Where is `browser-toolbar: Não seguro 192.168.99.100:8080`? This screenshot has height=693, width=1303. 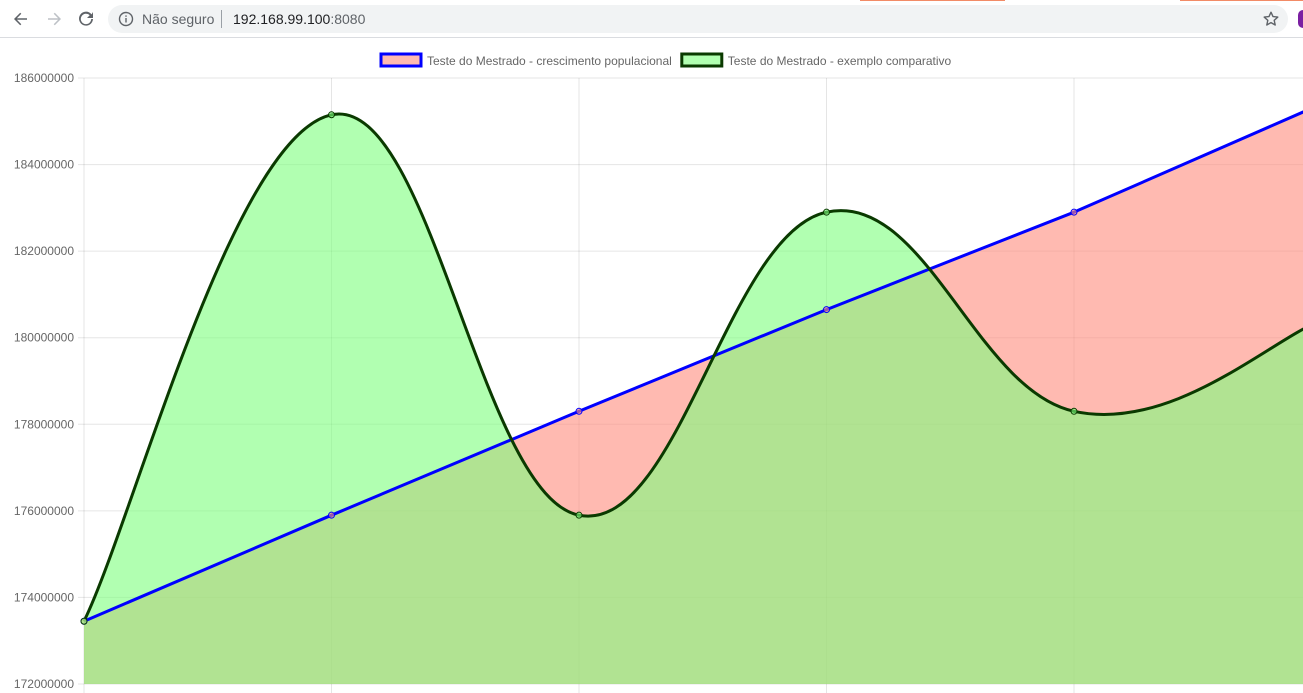 browser-toolbar: Não seguro 192.168.99.100:8080 is located at coordinates (651, 19).